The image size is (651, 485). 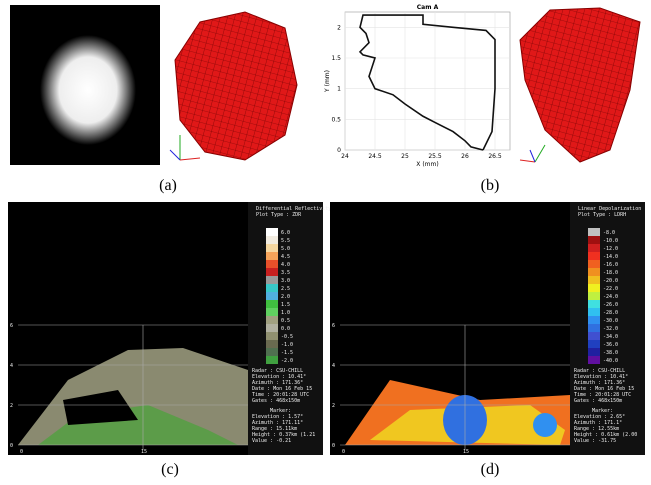 I want to click on caption: (c), so click(x=170, y=469).